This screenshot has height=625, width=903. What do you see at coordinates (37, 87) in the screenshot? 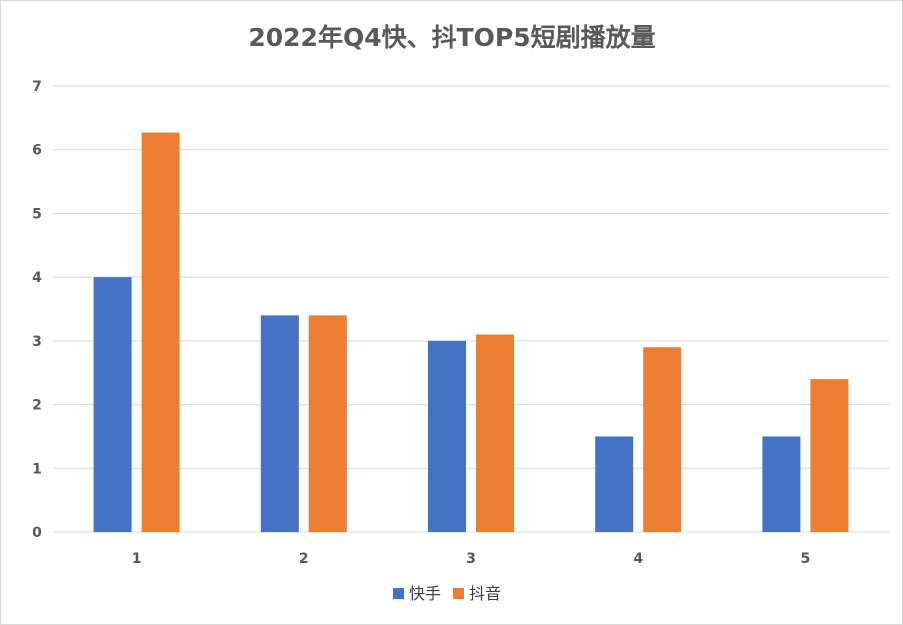
I see `y-tick-label: 7` at bounding box center [37, 87].